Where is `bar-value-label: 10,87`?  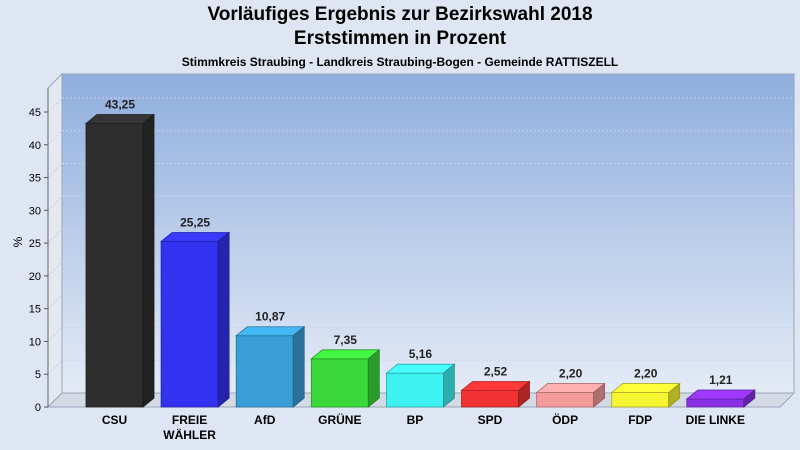
bar-value-label: 10,87 is located at coordinates (270, 317).